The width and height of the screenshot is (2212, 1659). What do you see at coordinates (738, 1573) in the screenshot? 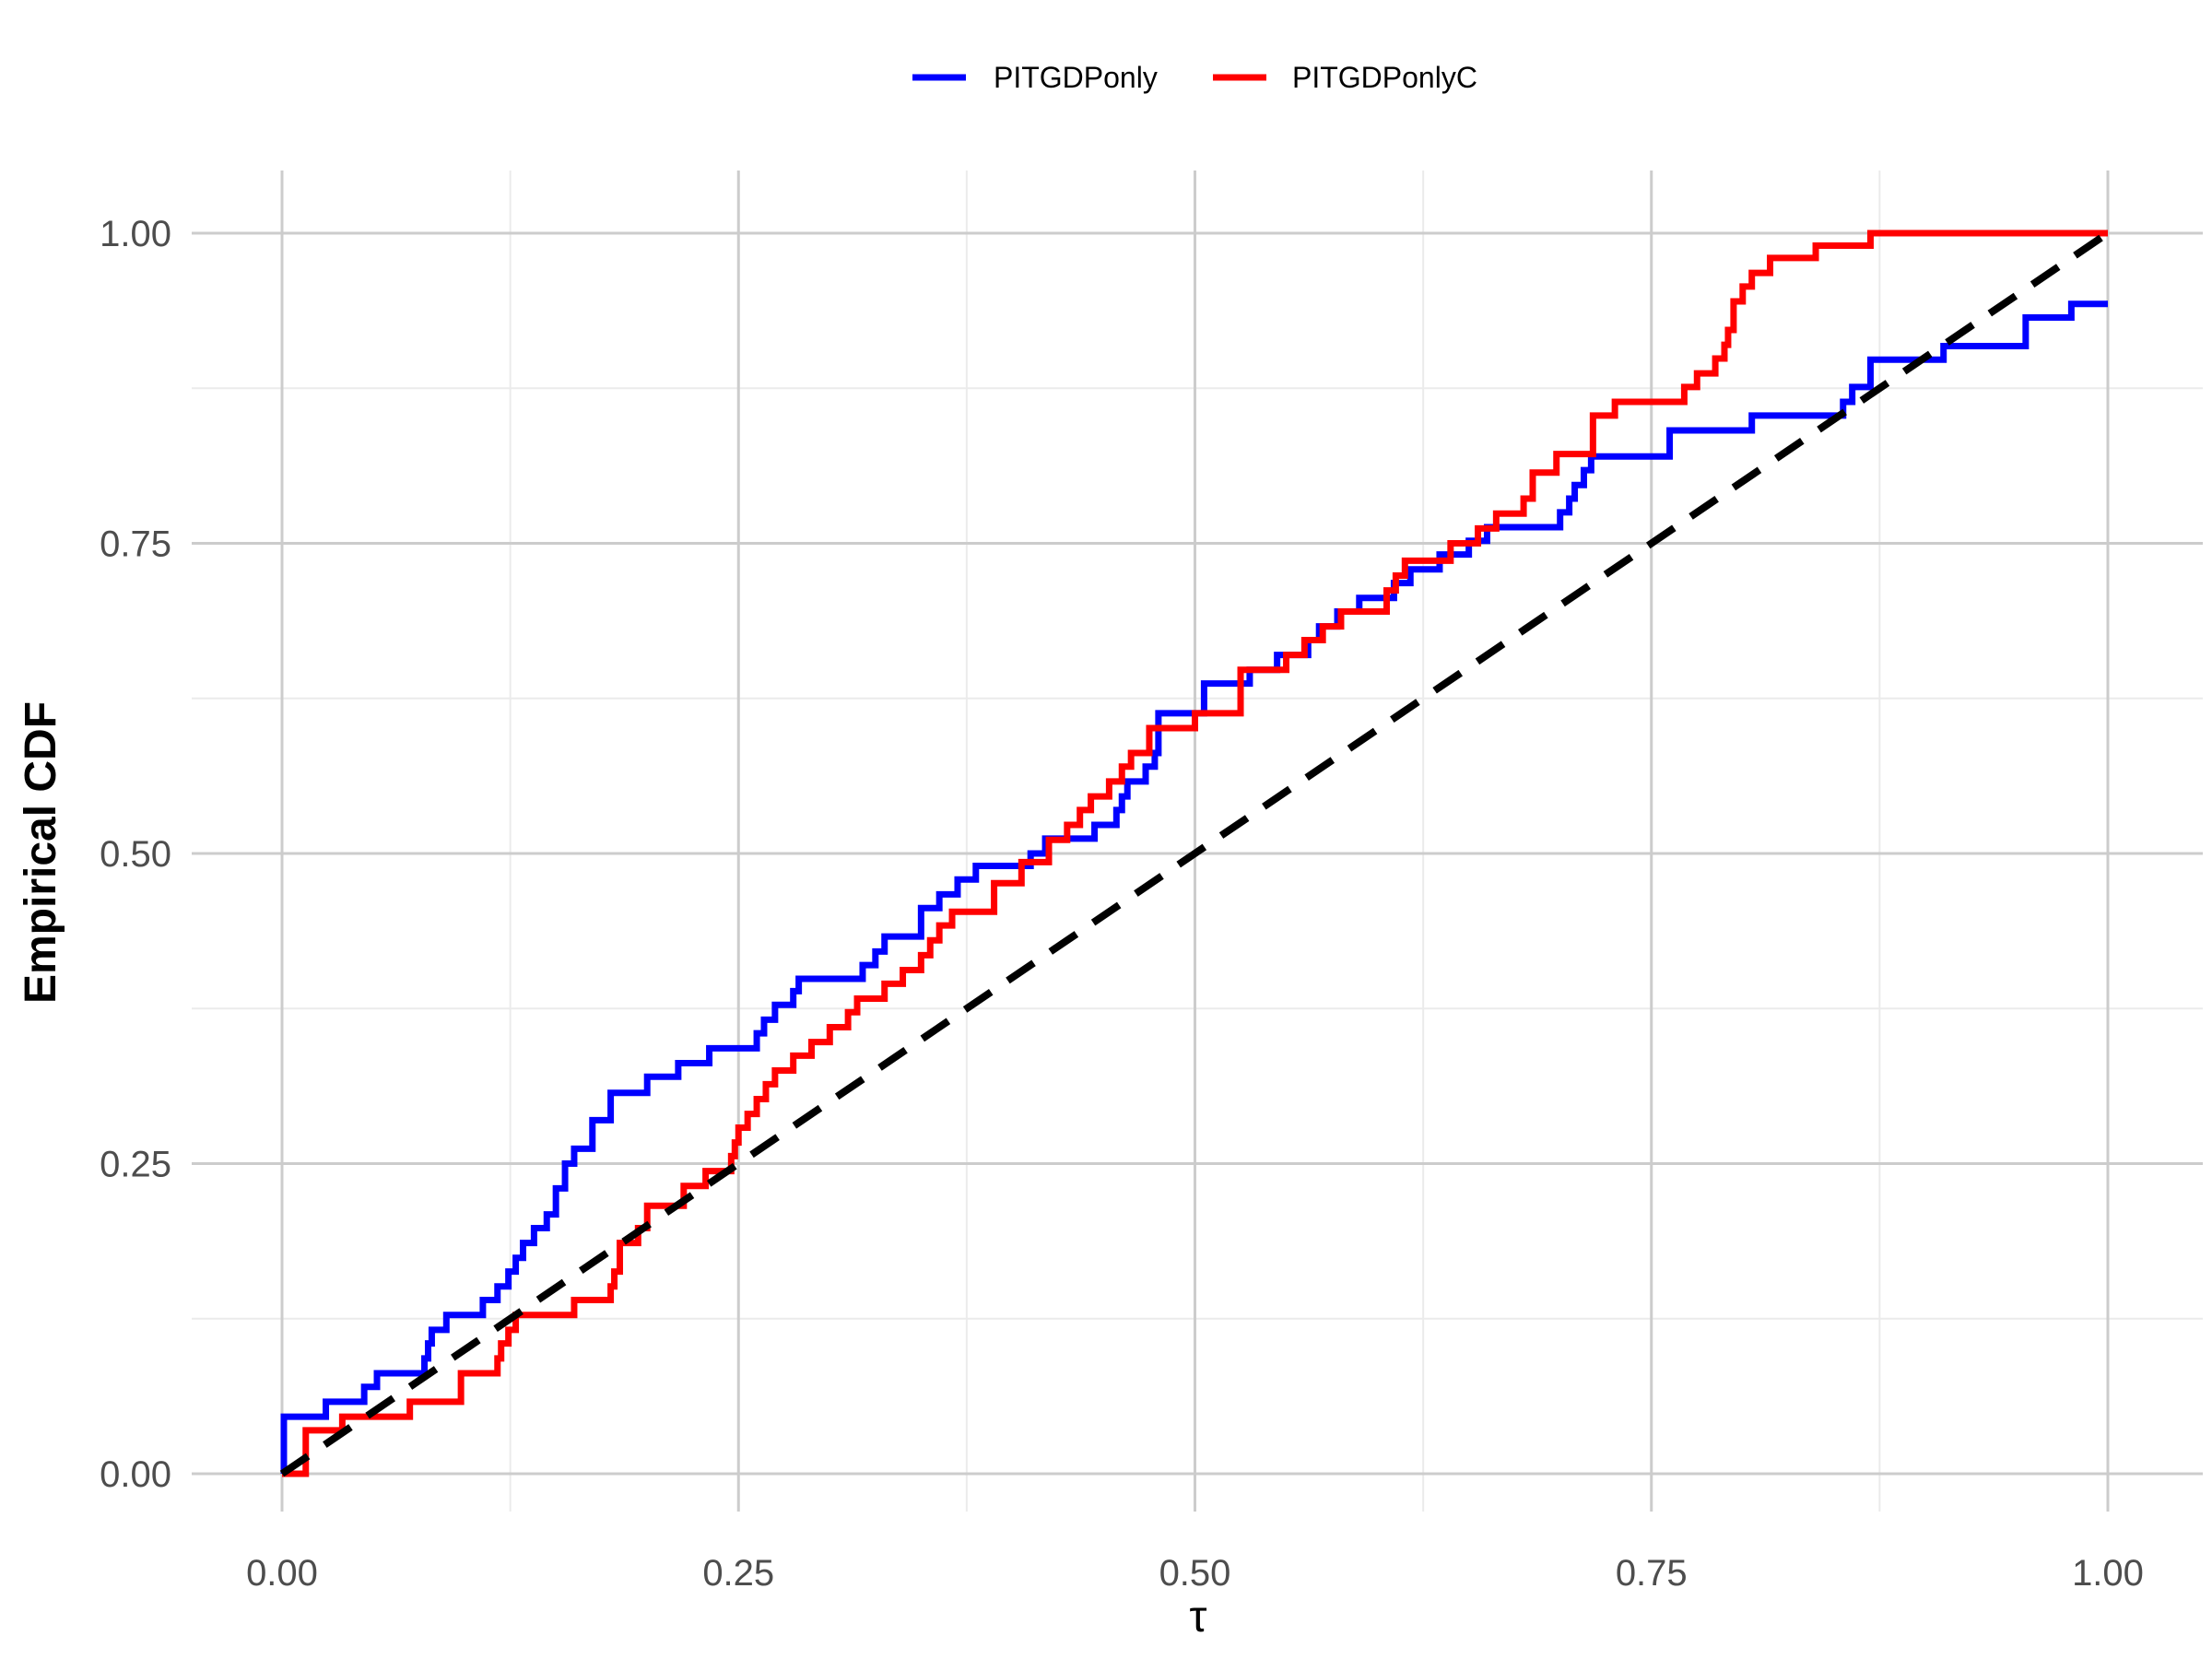
I see `x-tick-label: 0.25` at bounding box center [738, 1573].